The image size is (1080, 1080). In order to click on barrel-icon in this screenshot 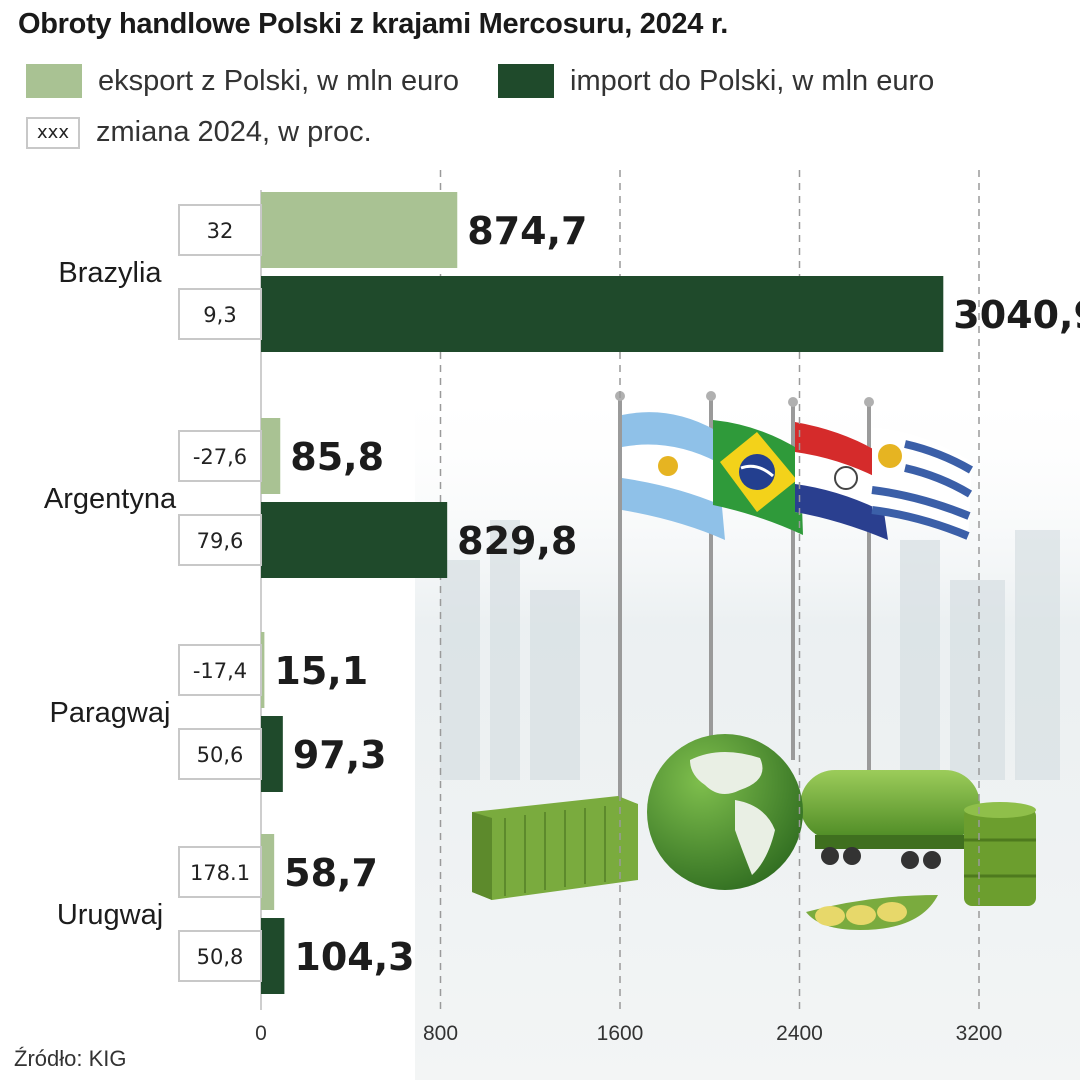, I will do `click(1000, 854)`.